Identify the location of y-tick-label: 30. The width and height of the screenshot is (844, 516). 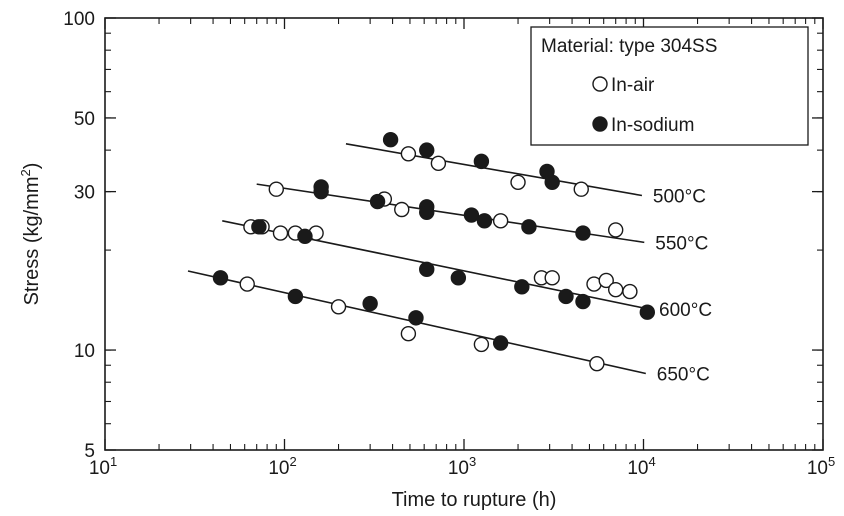
(84, 193).